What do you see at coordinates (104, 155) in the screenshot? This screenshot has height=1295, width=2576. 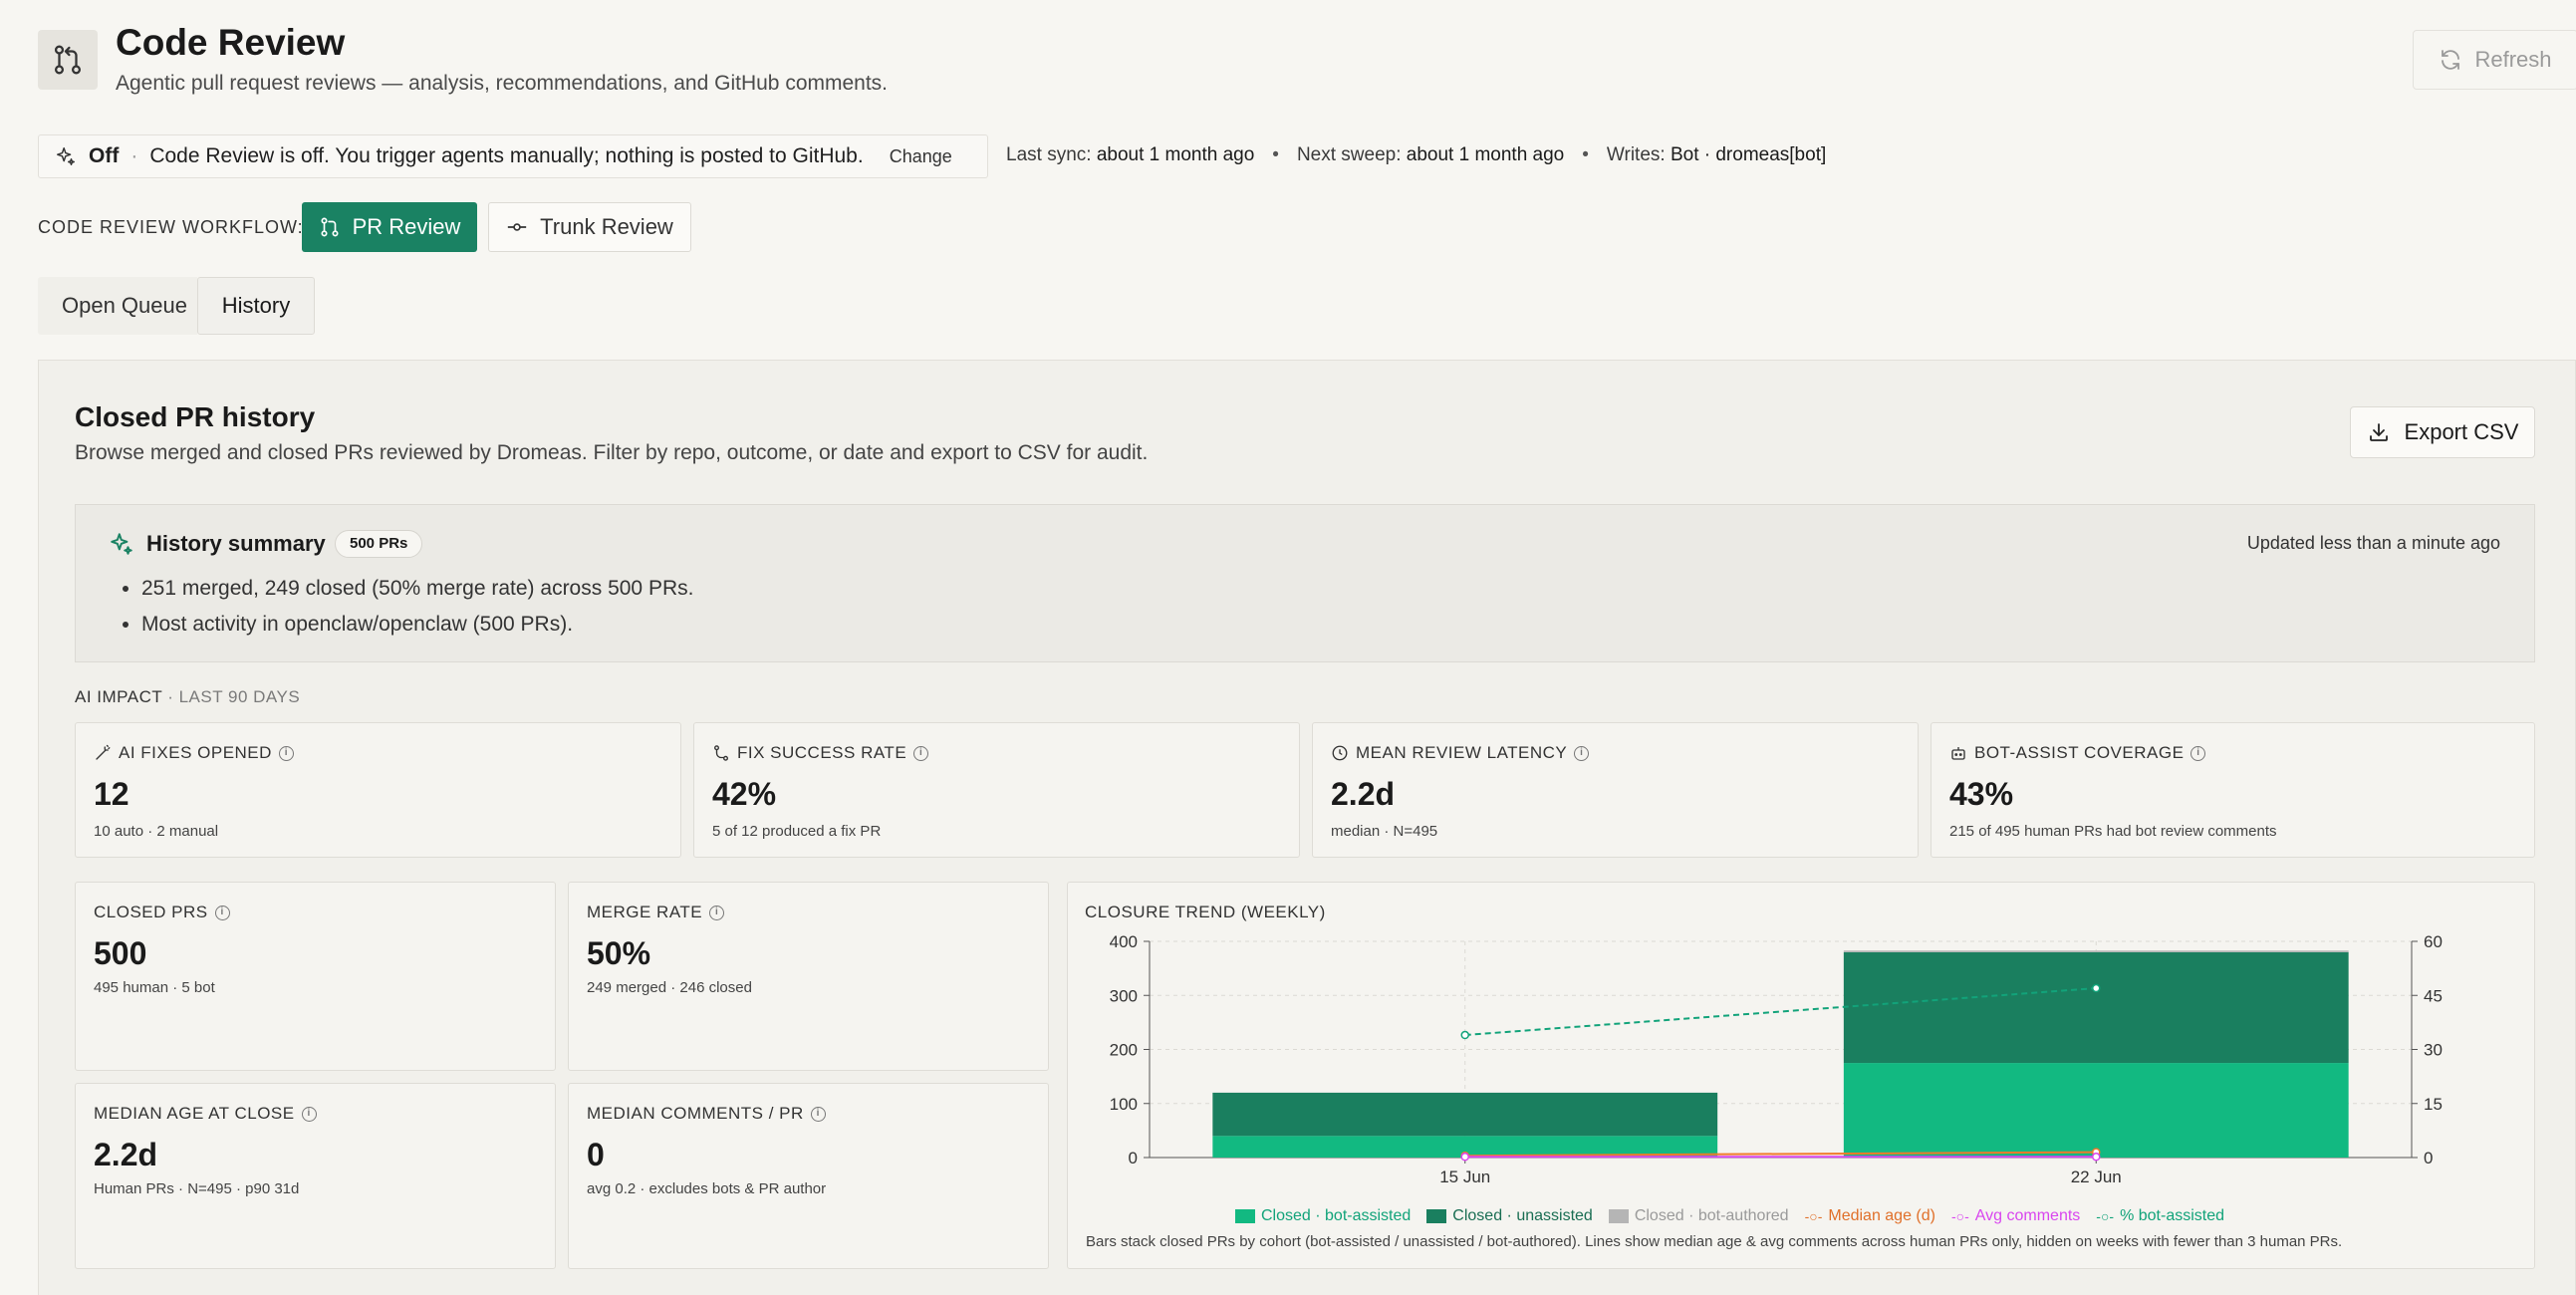 I see `status-state: Off` at bounding box center [104, 155].